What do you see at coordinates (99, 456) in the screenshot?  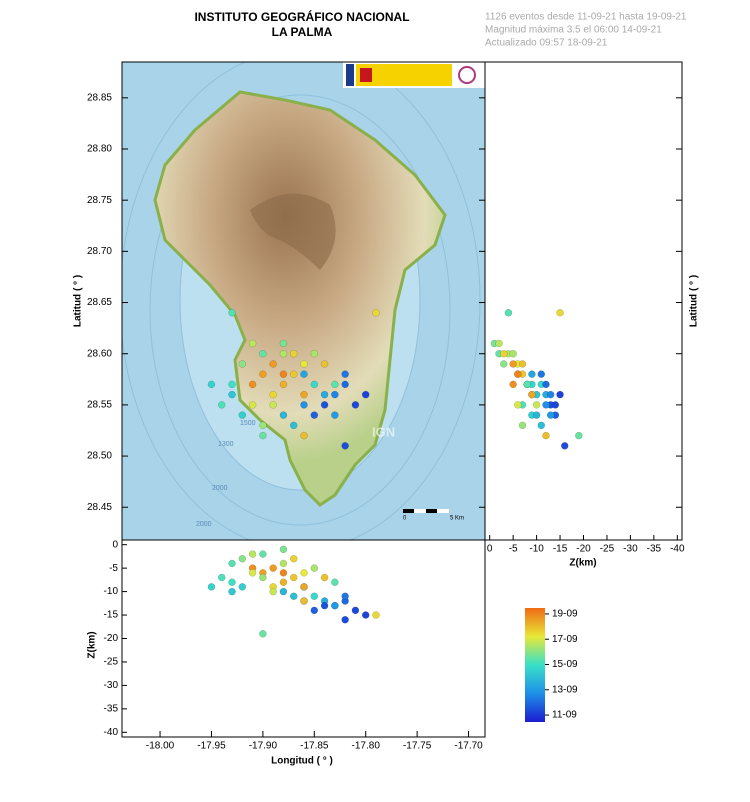 I see `y-tick-label: 28.50` at bounding box center [99, 456].